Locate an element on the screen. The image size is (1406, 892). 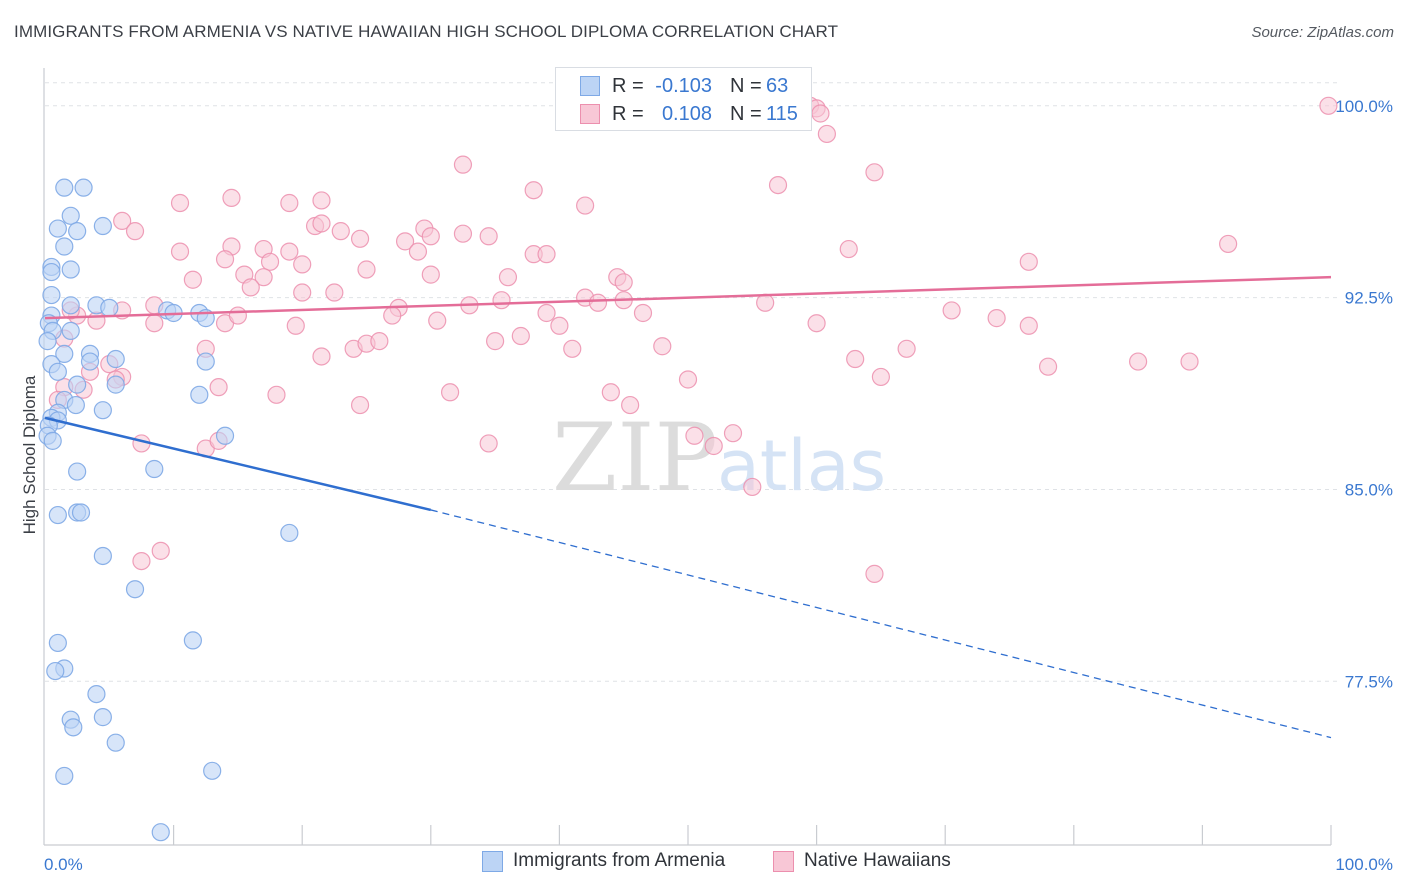
armenia-legend-swatch is located at coordinates (492, 861).